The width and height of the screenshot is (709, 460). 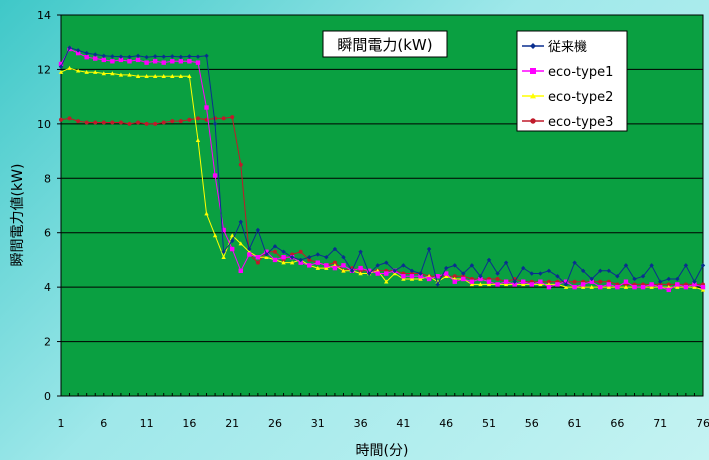 What do you see at coordinates (572, 81) in the screenshot?
I see `legend: 従来機 eco-type1 eco-type2 eco-type3` at bounding box center [572, 81].